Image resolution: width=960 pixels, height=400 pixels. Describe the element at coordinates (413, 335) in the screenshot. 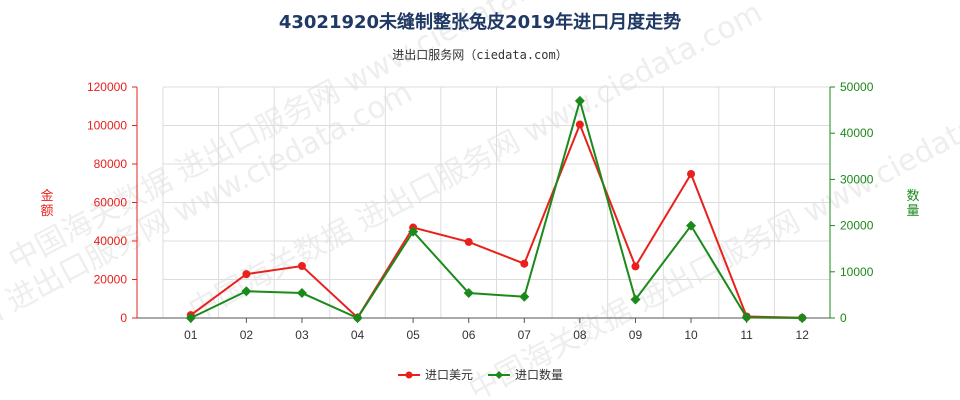

I see `x-tick-label: 05` at that location.